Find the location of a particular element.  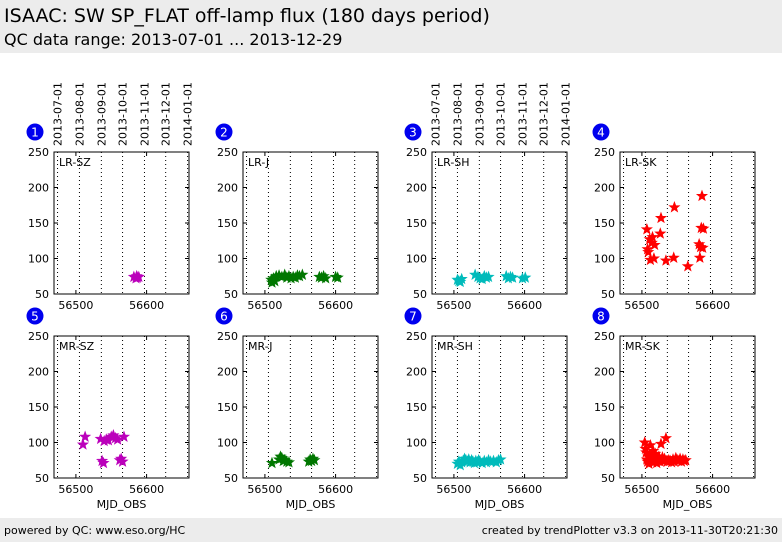

panel-label: LR-SH is located at coordinates (453, 162).